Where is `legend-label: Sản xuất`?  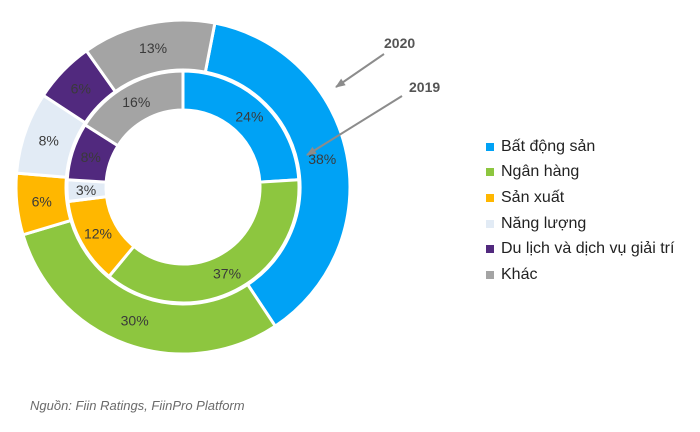 legend-label: Sản xuất is located at coordinates (533, 197).